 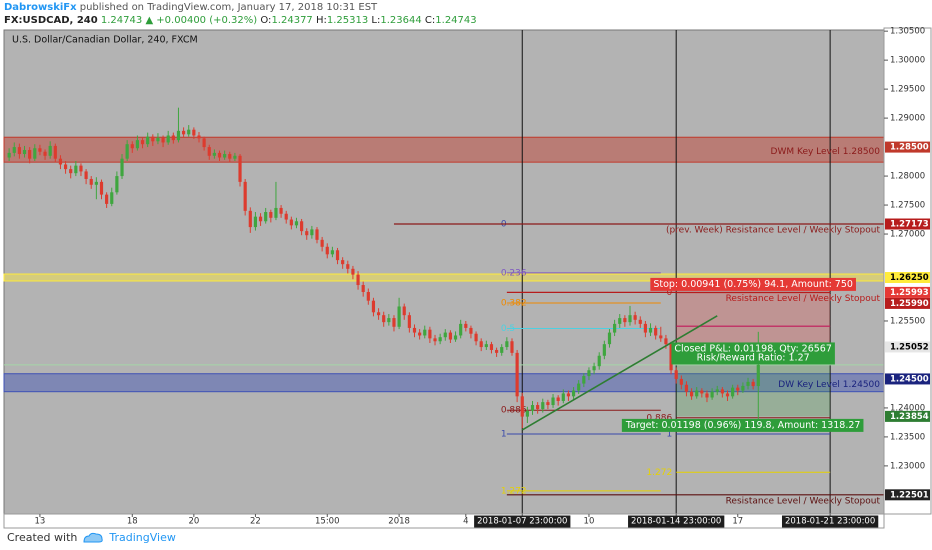 What do you see at coordinates (907, 119) in the screenshot?
I see `y-tick-label: 1.29000` at bounding box center [907, 119].